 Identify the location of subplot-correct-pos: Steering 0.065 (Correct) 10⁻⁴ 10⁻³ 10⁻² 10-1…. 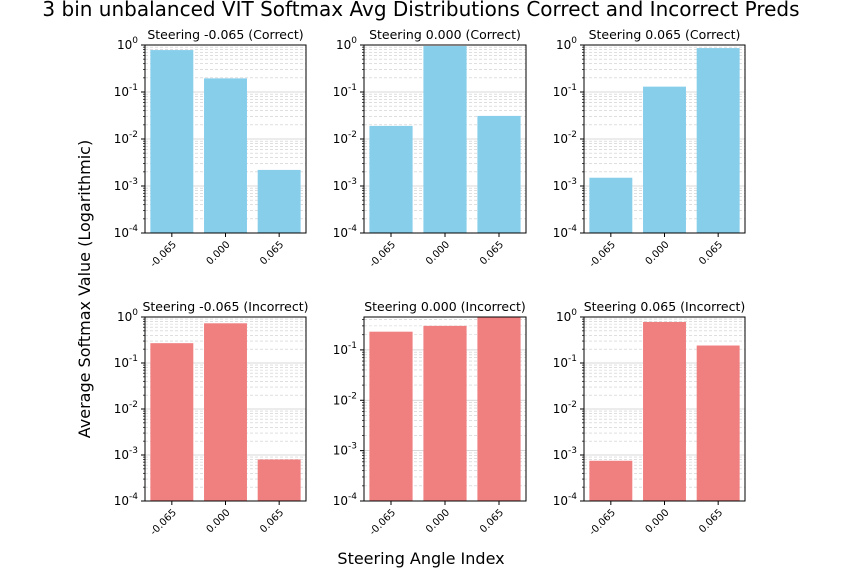
(649, 148).